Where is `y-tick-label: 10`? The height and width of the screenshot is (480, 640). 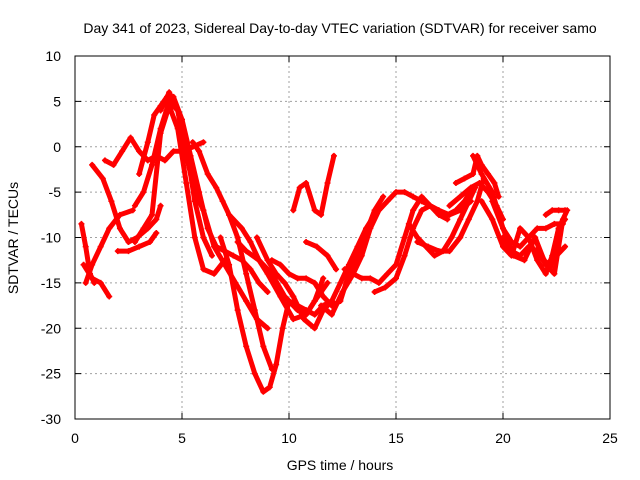
y-tick-label: 10 is located at coordinates (53, 56).